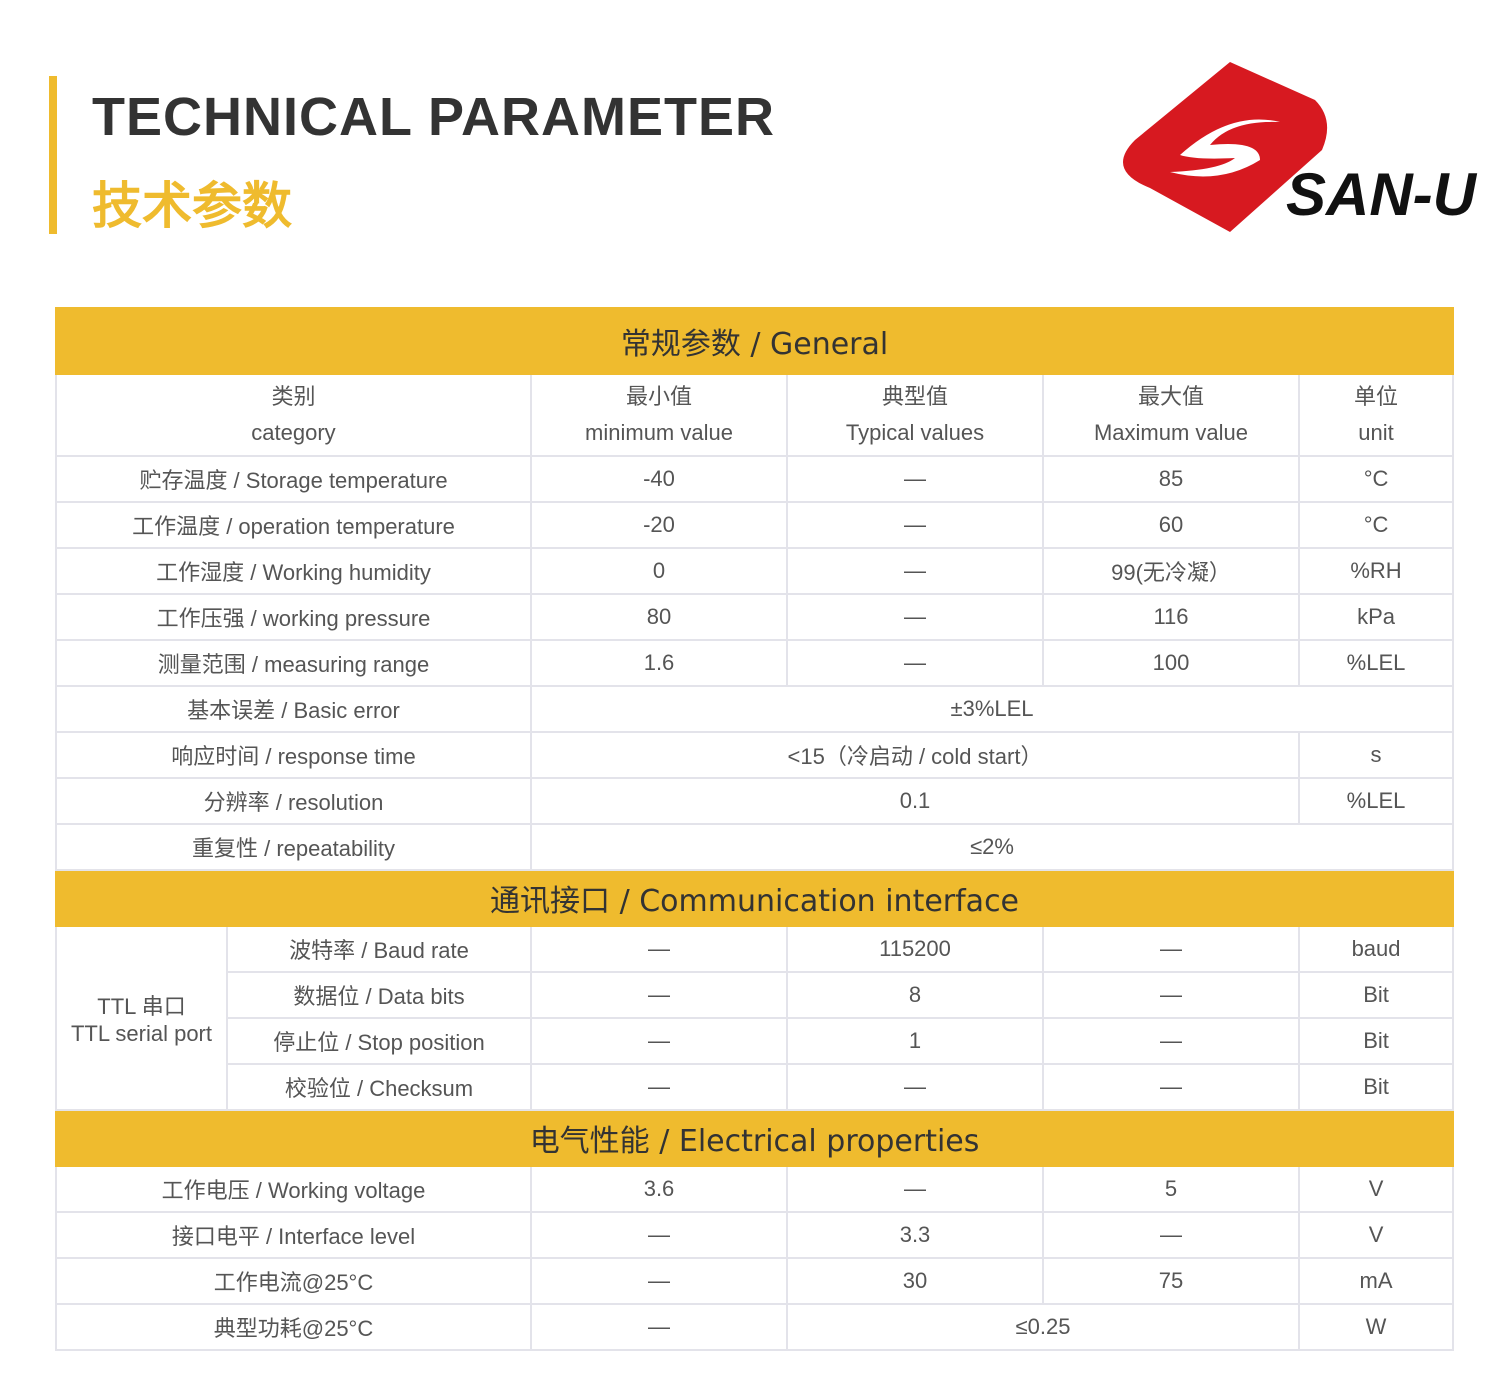 The image size is (1500, 1390). I want to click on column-header-en: category, so click(293, 432).